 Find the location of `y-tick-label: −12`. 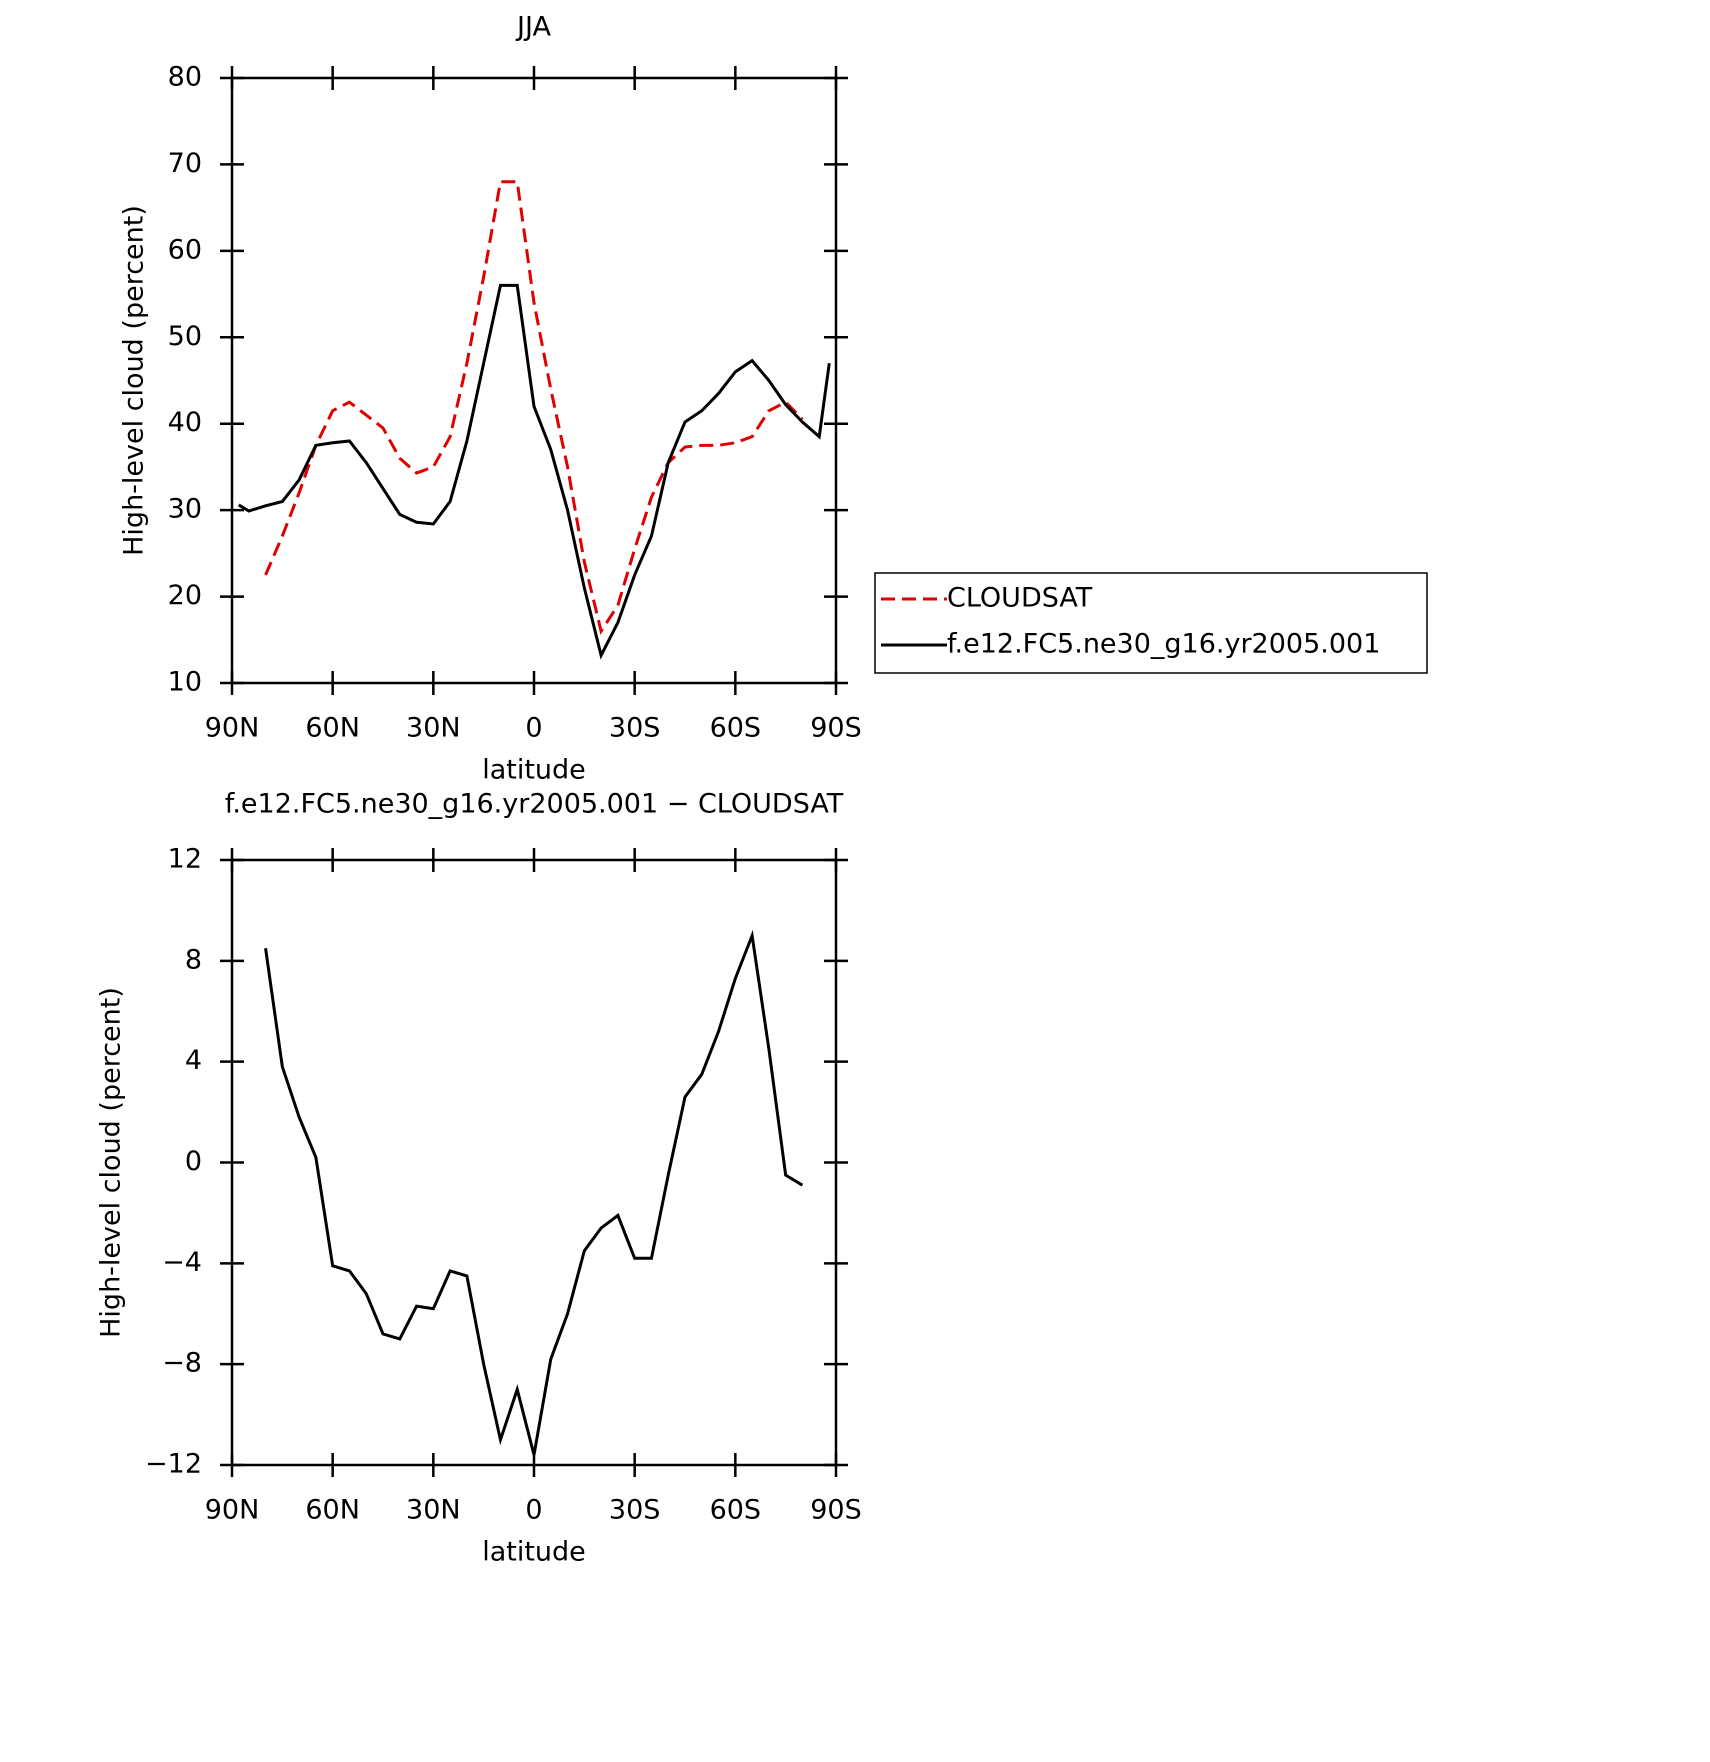

y-tick-label: −12 is located at coordinates (173, 1464).